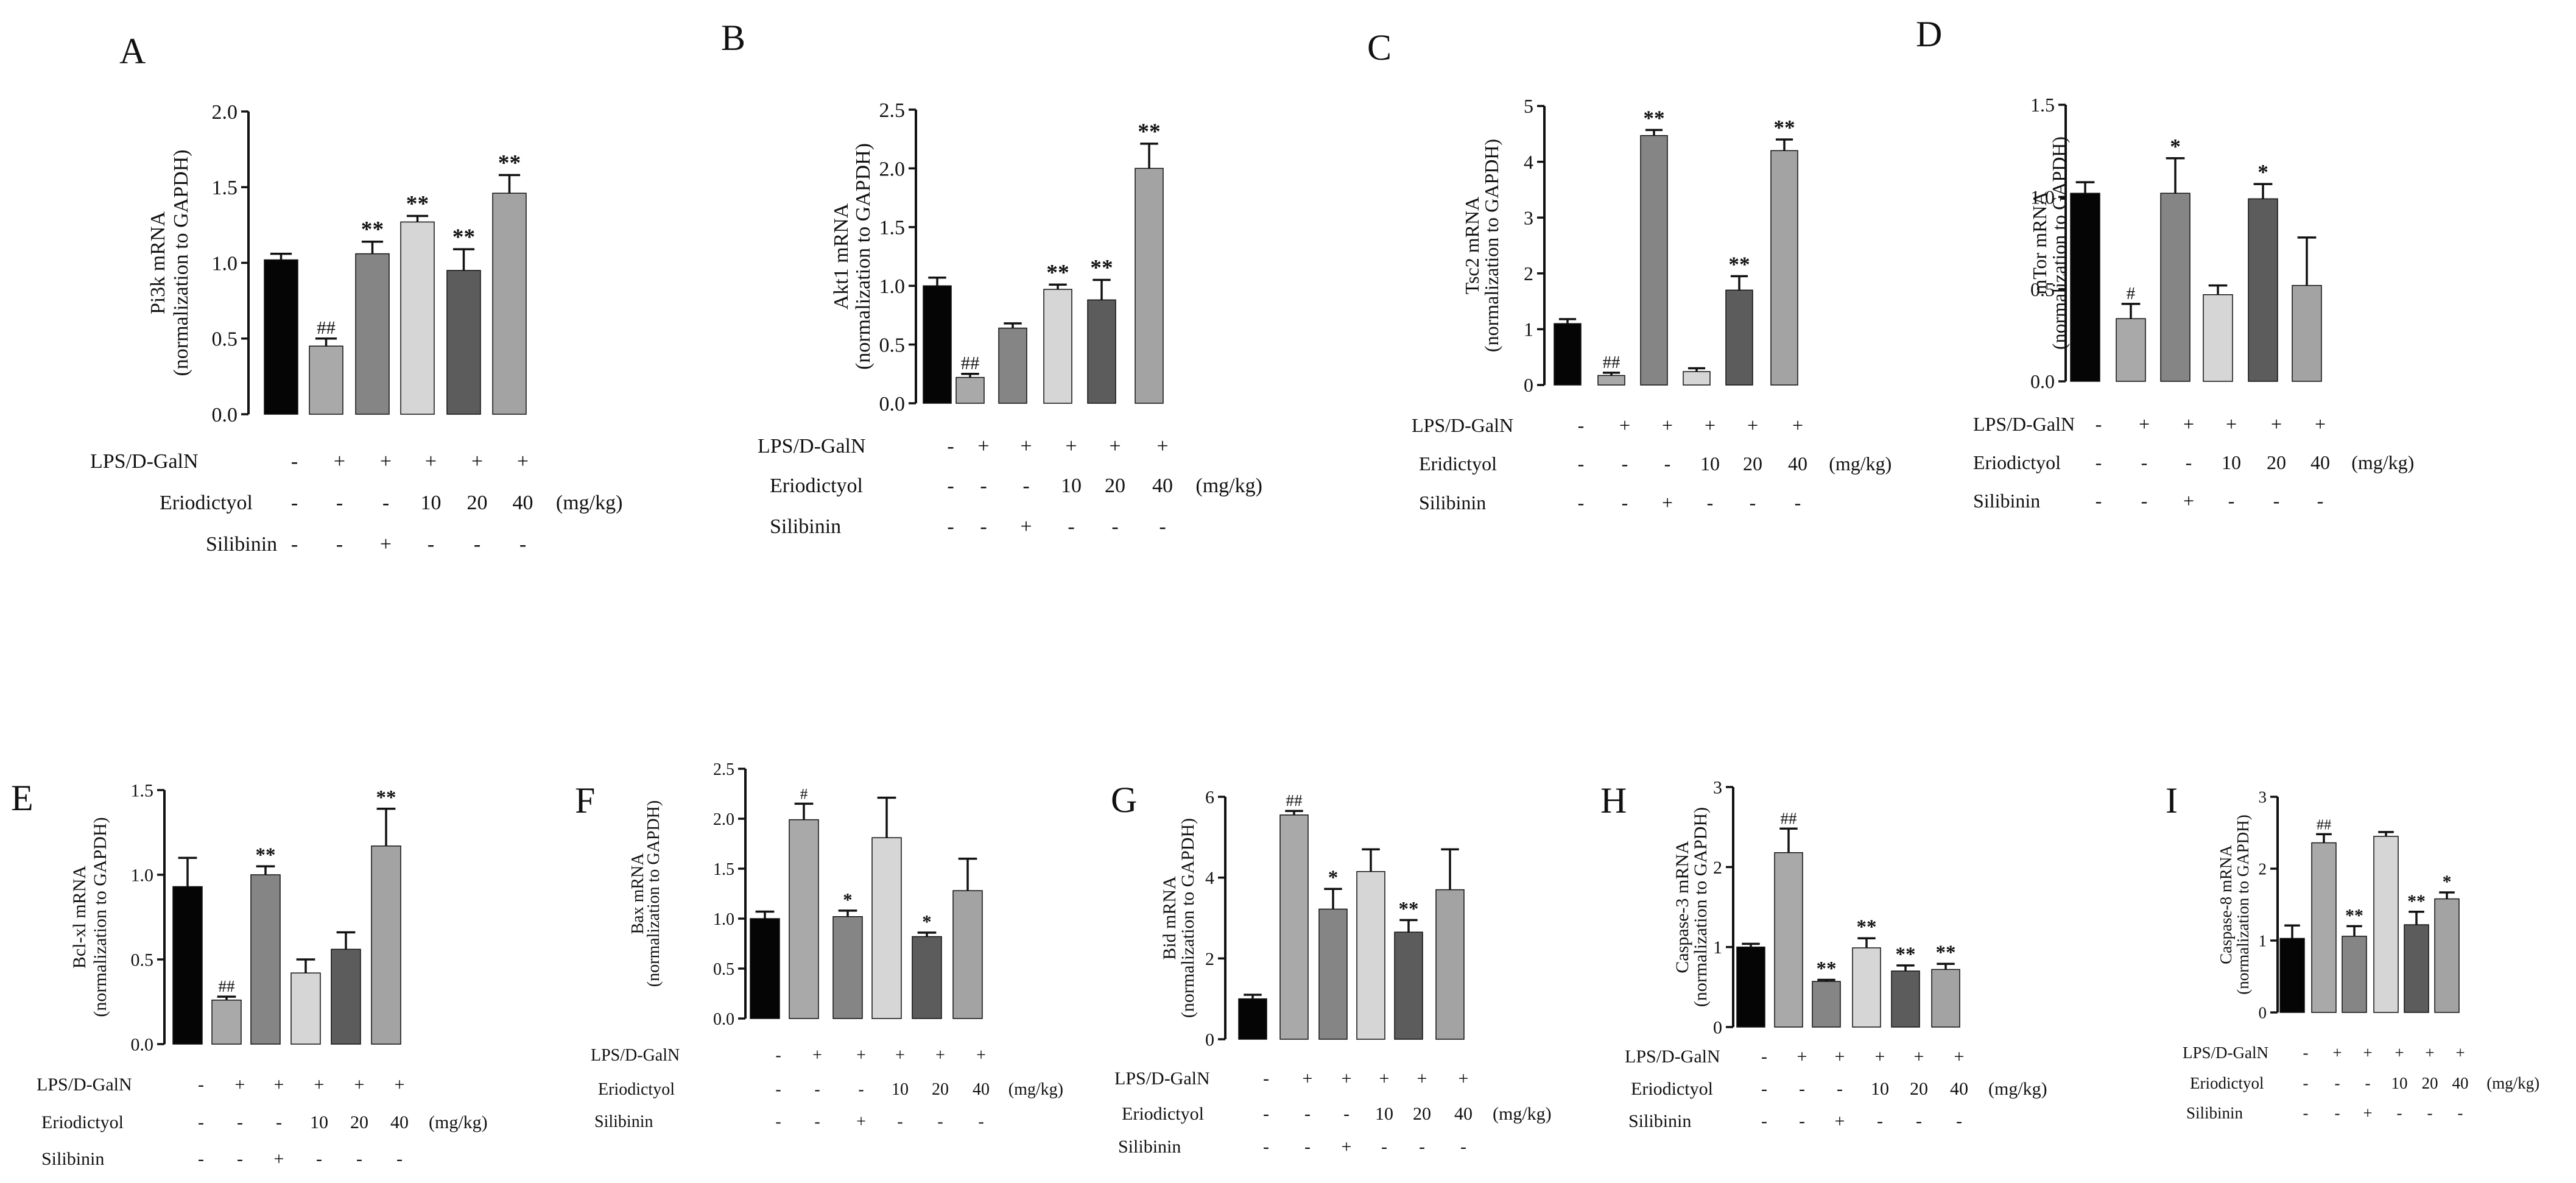  I want to click on panel-letter: H, so click(1613, 800).